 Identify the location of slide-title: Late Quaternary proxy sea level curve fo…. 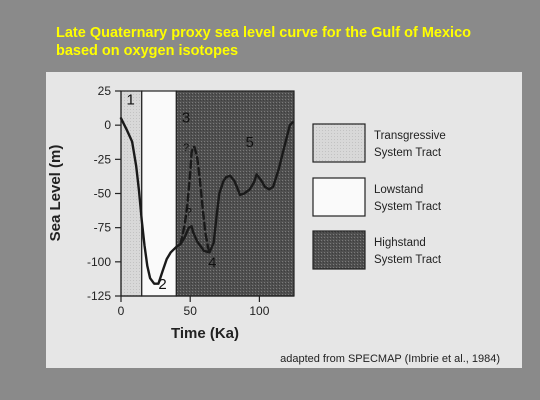
(291, 42).